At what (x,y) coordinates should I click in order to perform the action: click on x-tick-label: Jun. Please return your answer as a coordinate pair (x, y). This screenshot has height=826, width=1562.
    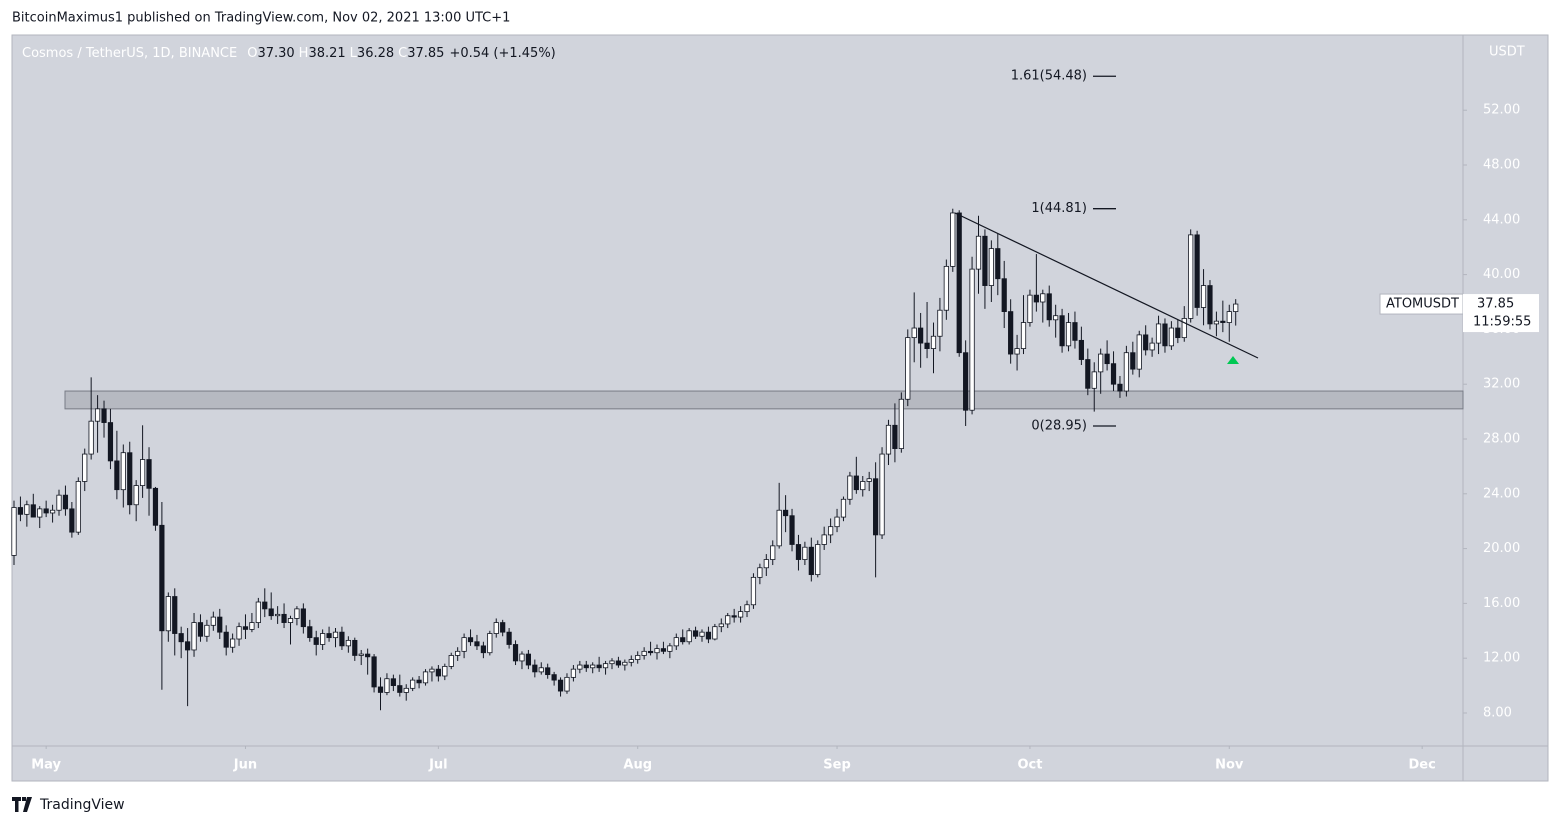
    Looking at the image, I should click on (245, 765).